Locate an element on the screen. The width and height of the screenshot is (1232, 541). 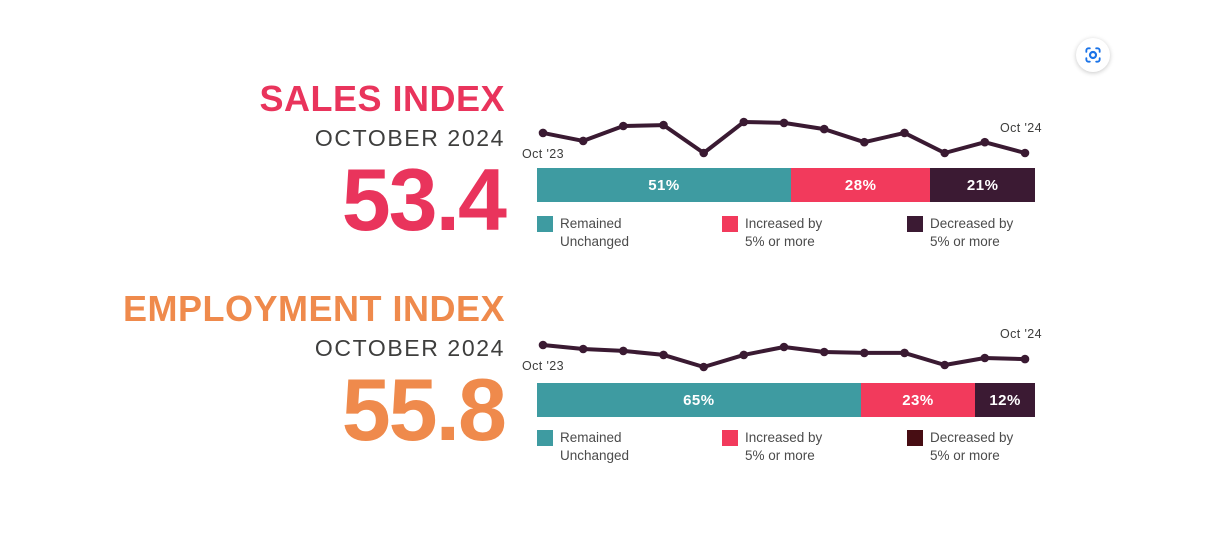
employment-sparkline-end-label: Oct '24 is located at coordinates (1020, 334).